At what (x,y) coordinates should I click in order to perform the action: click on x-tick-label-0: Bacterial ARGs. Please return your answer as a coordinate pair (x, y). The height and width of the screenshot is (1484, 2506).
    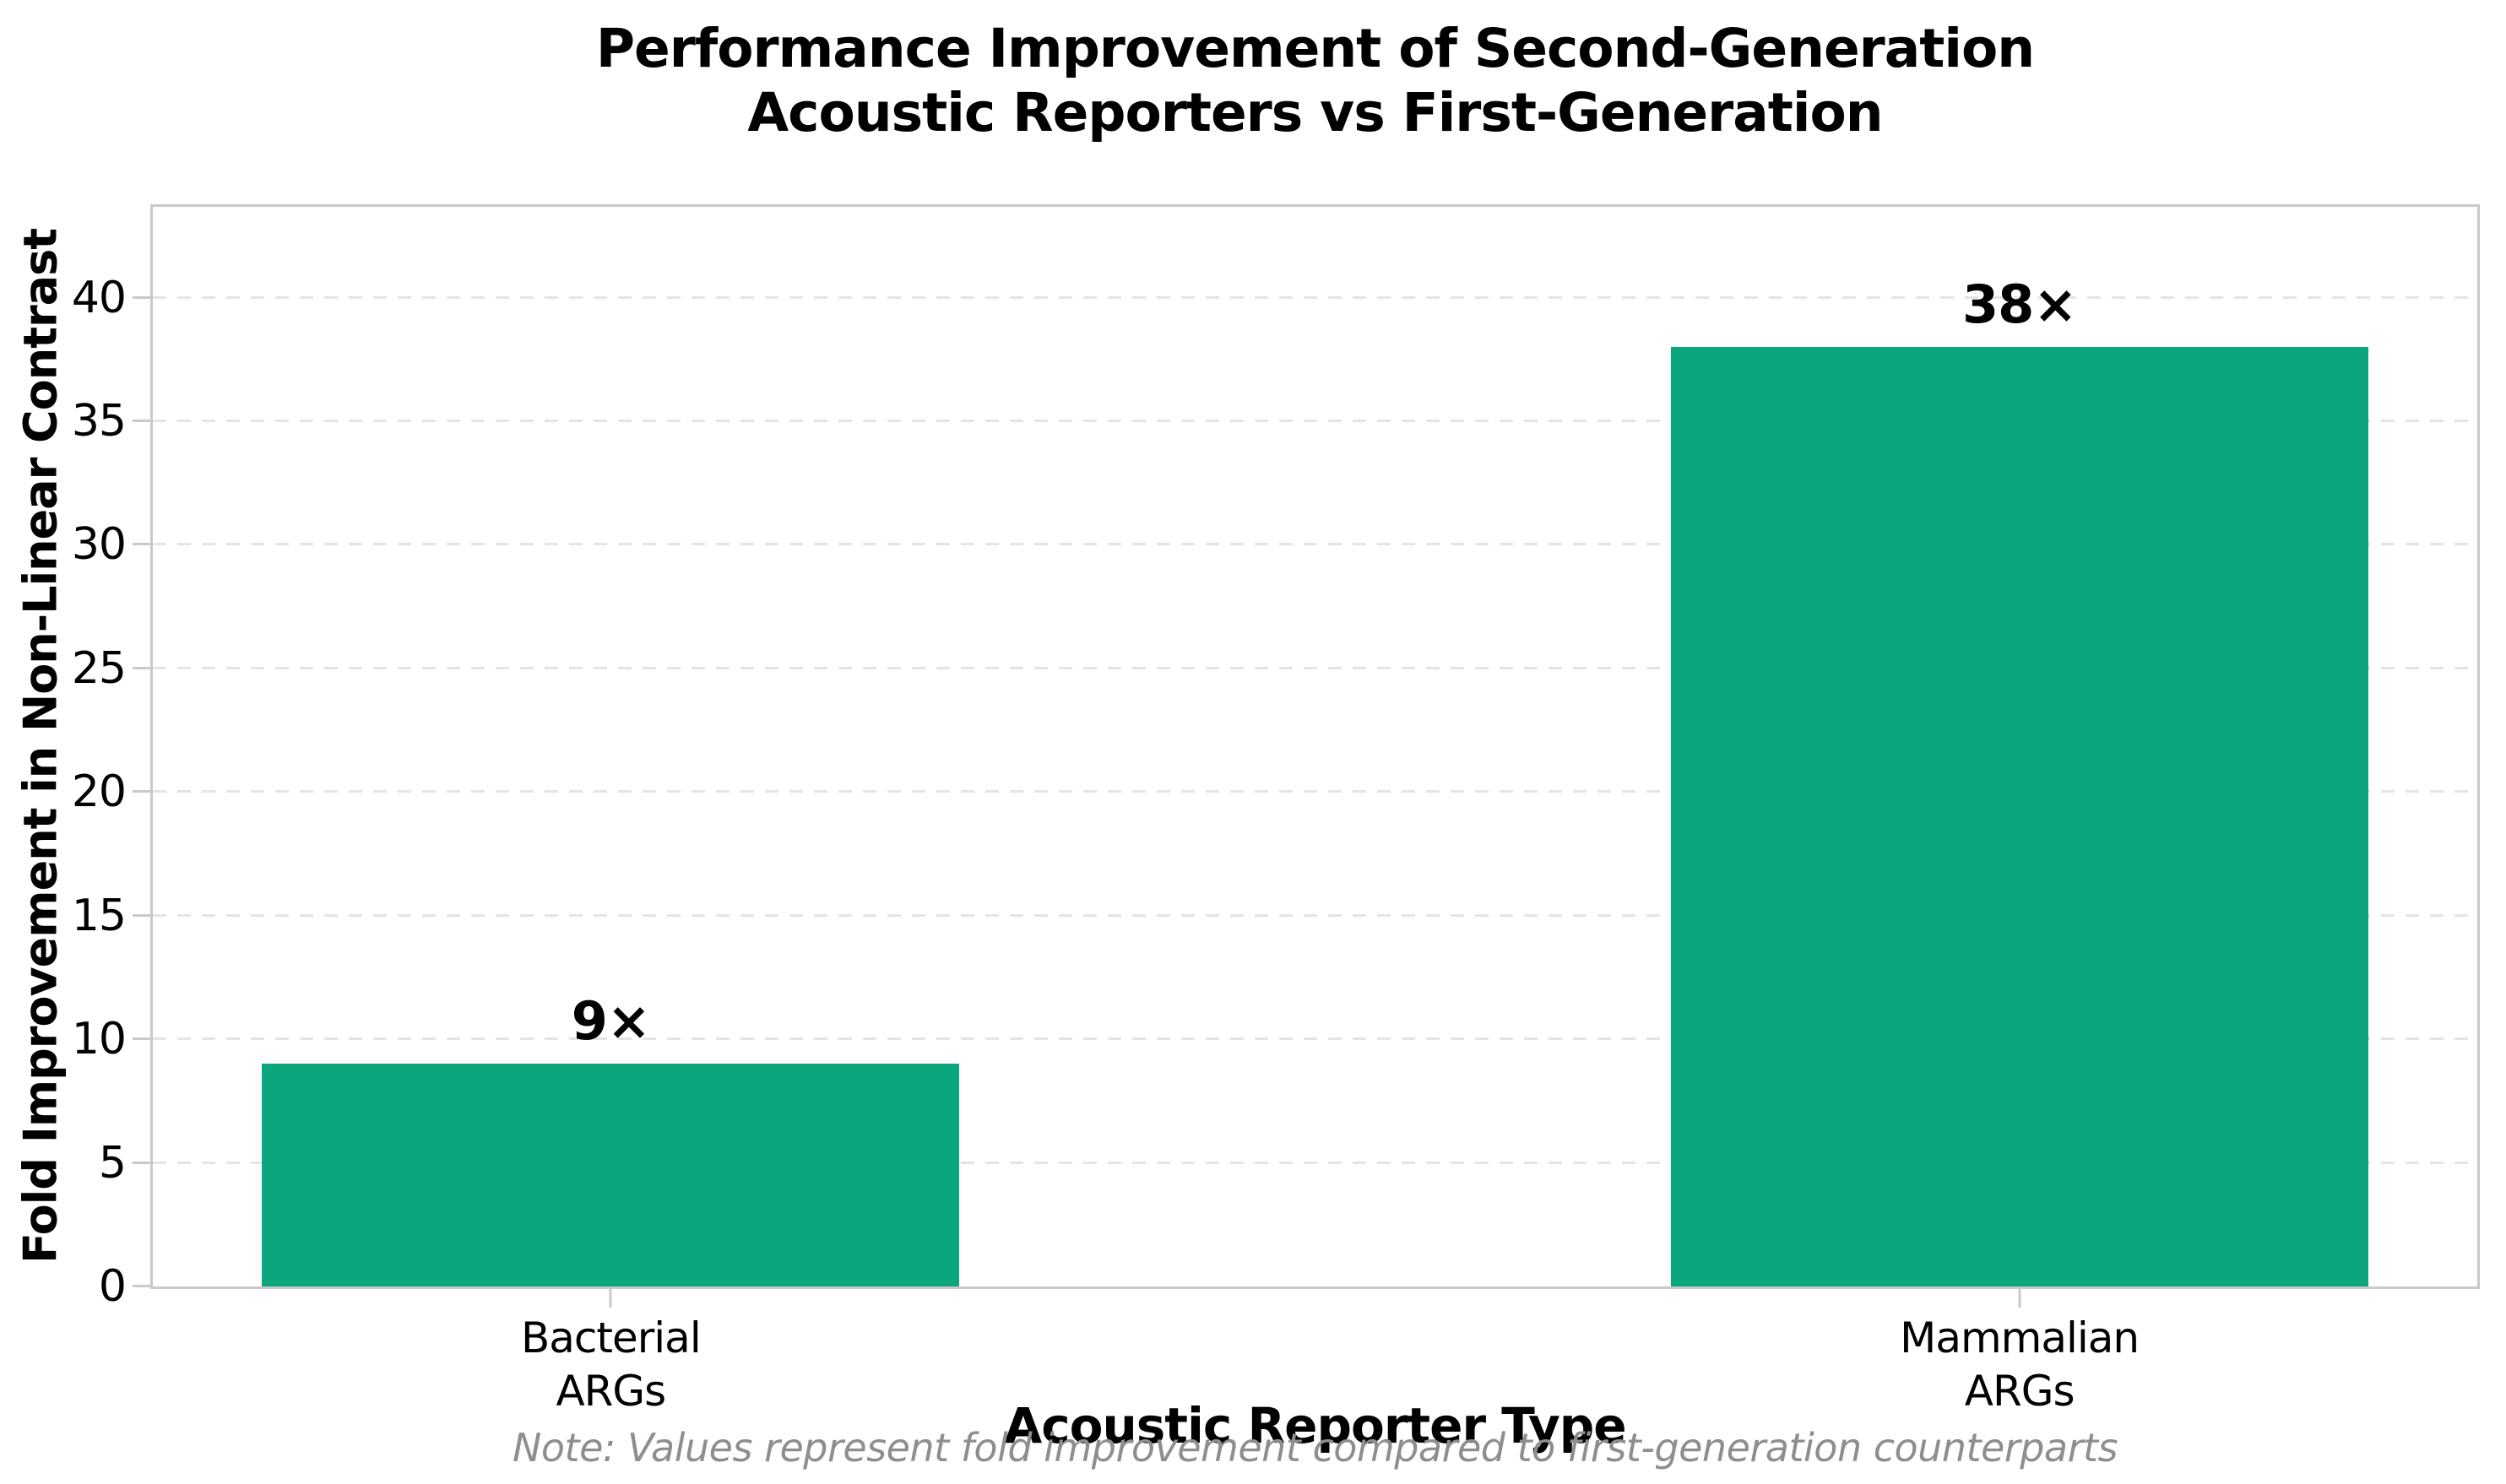
    Looking at the image, I should click on (611, 1364).